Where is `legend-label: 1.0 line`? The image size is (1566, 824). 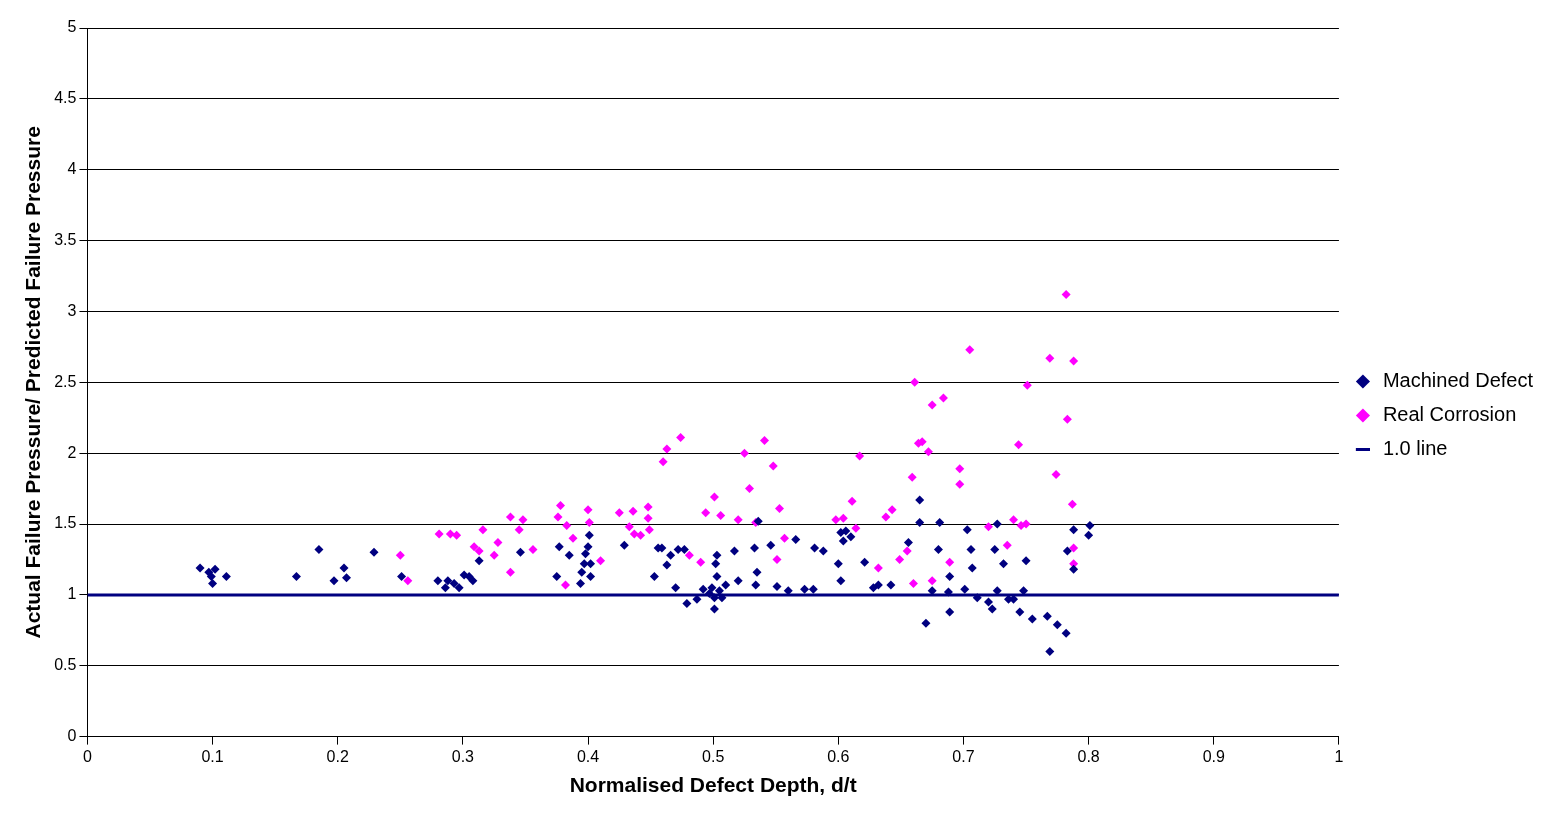
legend-label: 1.0 line is located at coordinates (1415, 448).